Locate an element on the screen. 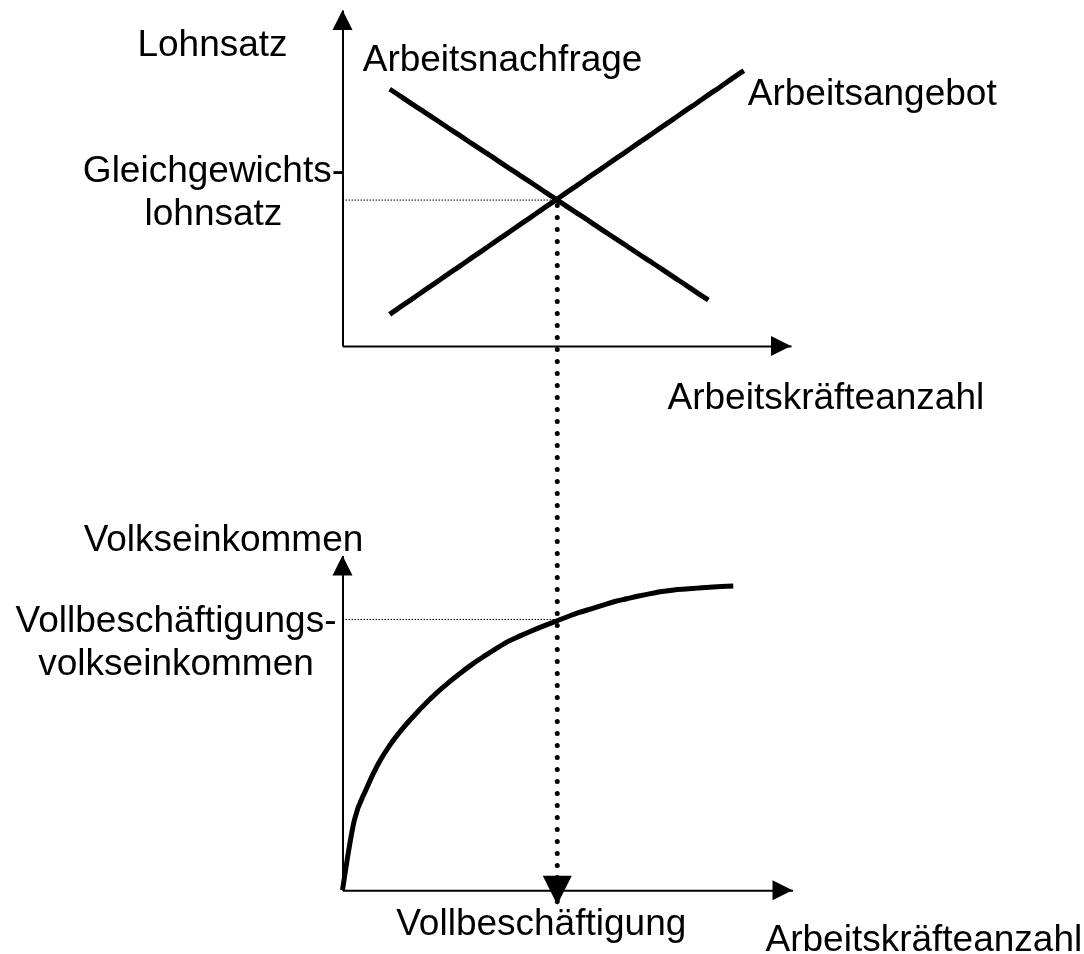  text: Vollbeschäftigung is located at coordinates (541, 923).